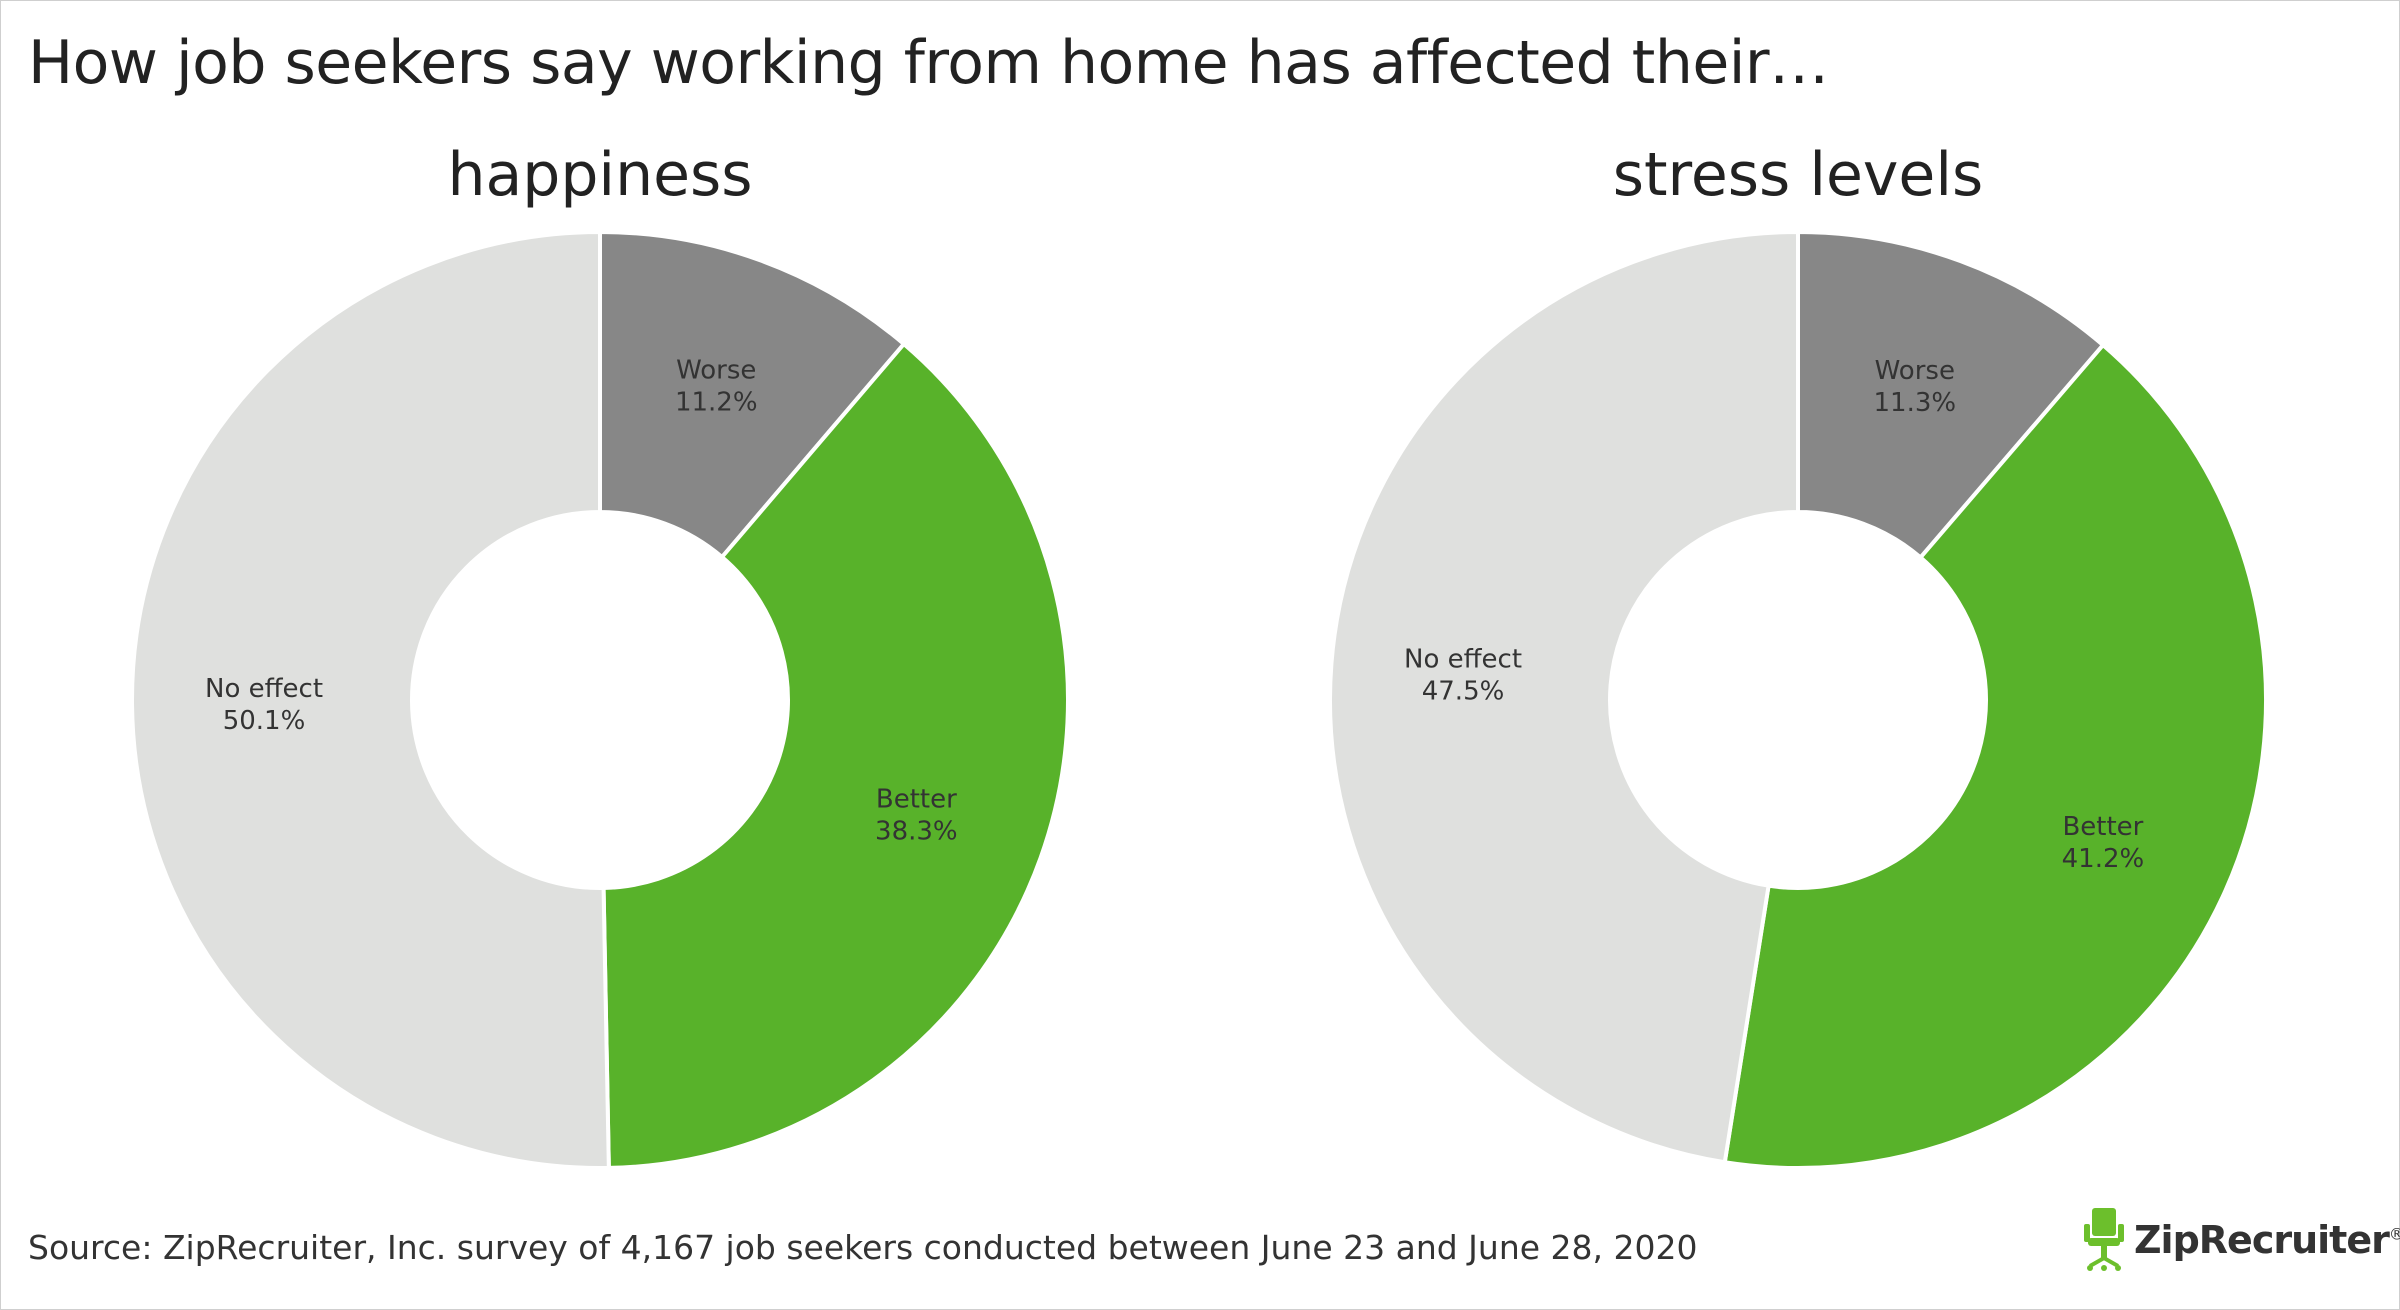 The image size is (2400, 1310). Describe the element at coordinates (1798, 175) in the screenshot. I see `chart-title: stress levels` at that location.